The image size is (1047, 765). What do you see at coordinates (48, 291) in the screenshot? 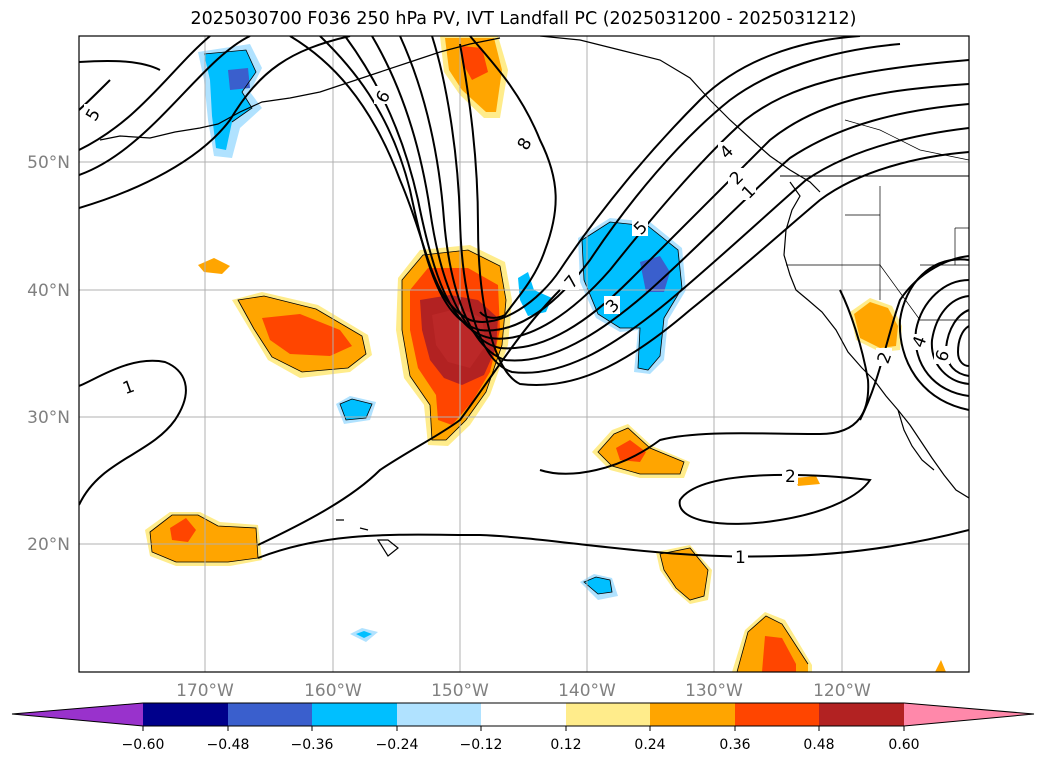
I see `latitude-label: 40°N` at bounding box center [48, 291].